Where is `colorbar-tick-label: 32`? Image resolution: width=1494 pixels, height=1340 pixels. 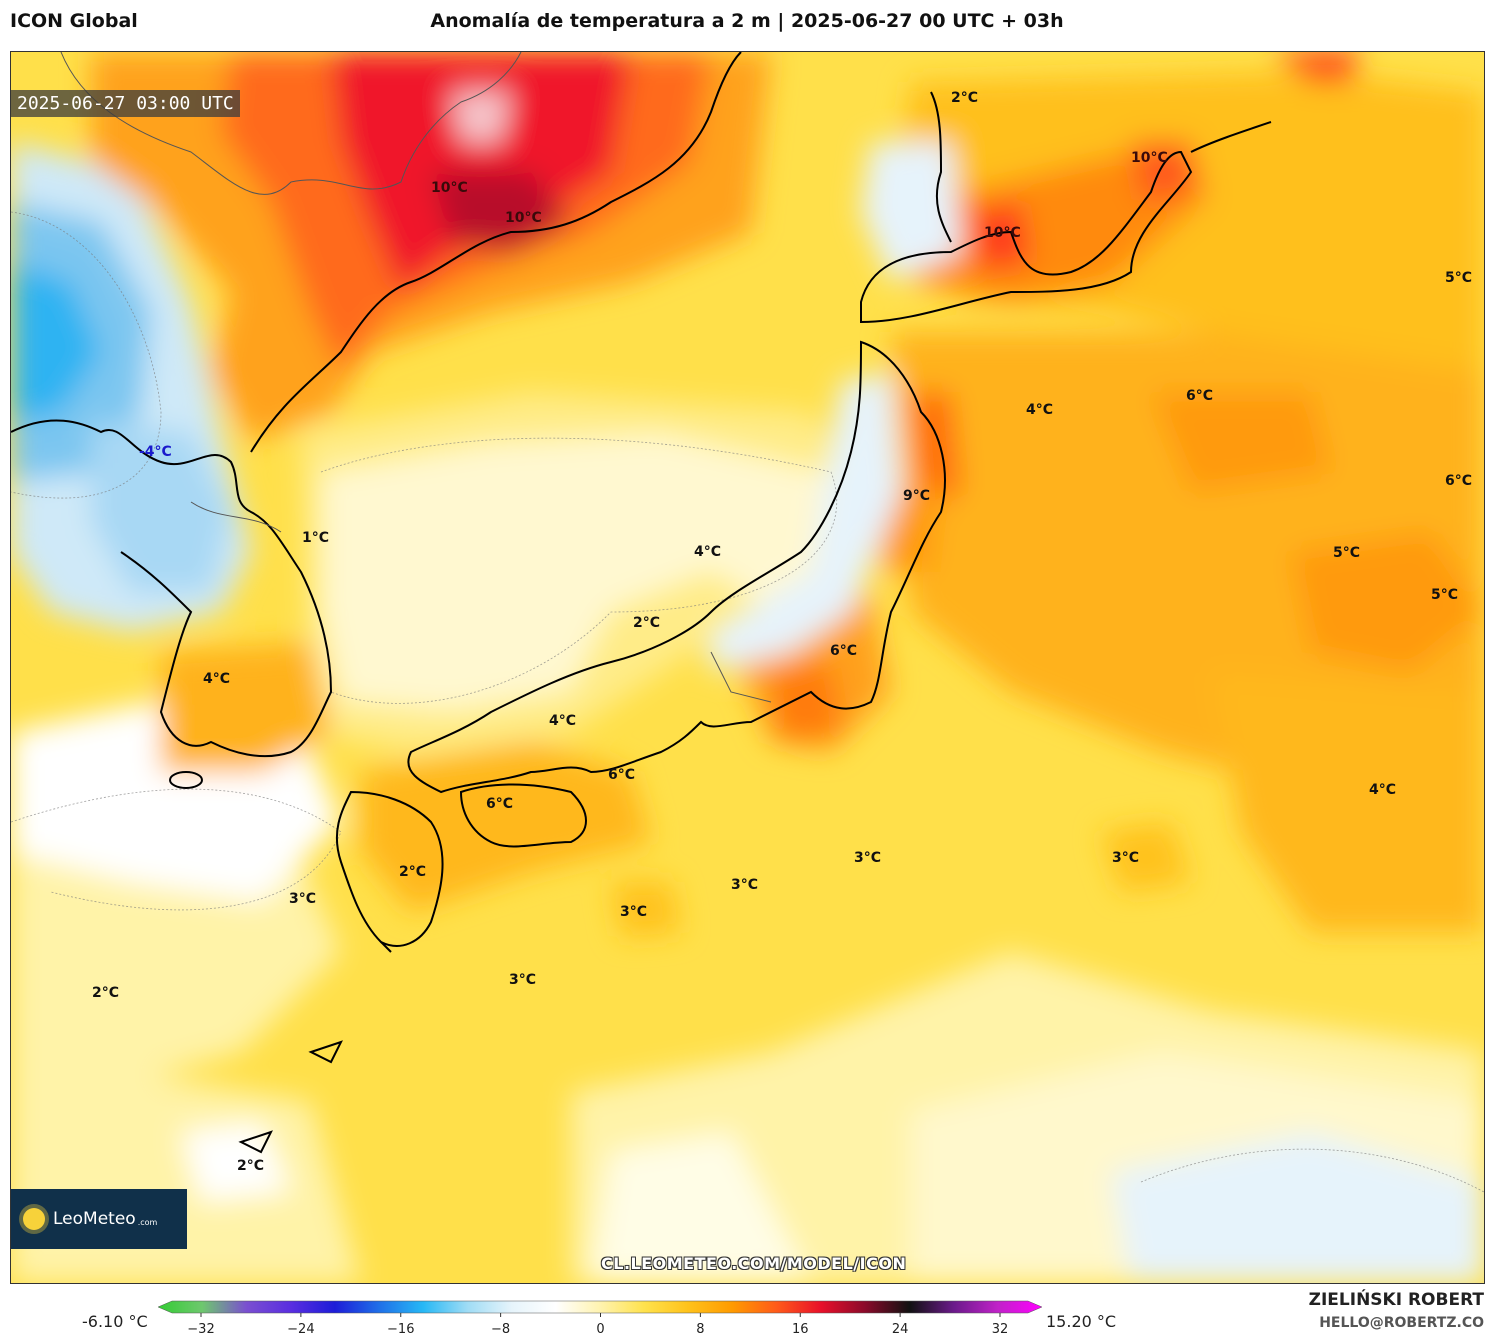 colorbar-tick-label: 32 is located at coordinates (1000, 1329).